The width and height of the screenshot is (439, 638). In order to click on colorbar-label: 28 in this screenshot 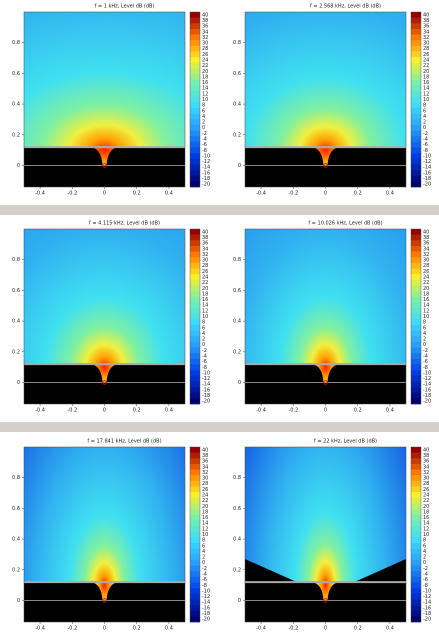, I will do `click(205, 266)`.